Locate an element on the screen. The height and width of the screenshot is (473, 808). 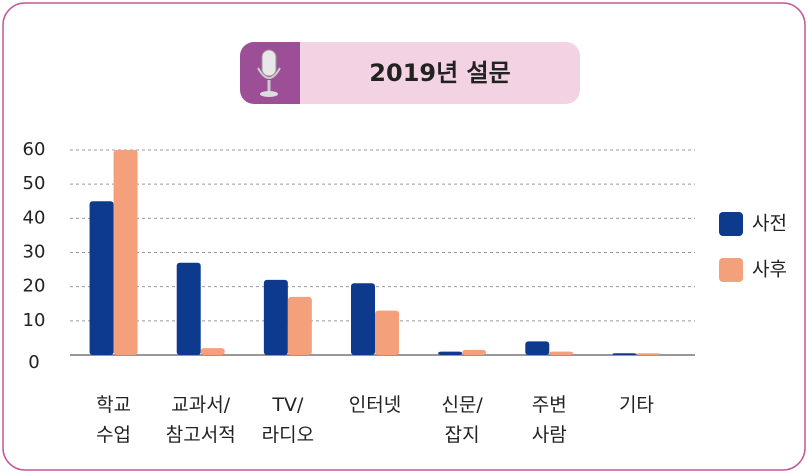
x-tick-label-line: TV/ is located at coordinates (287, 405).